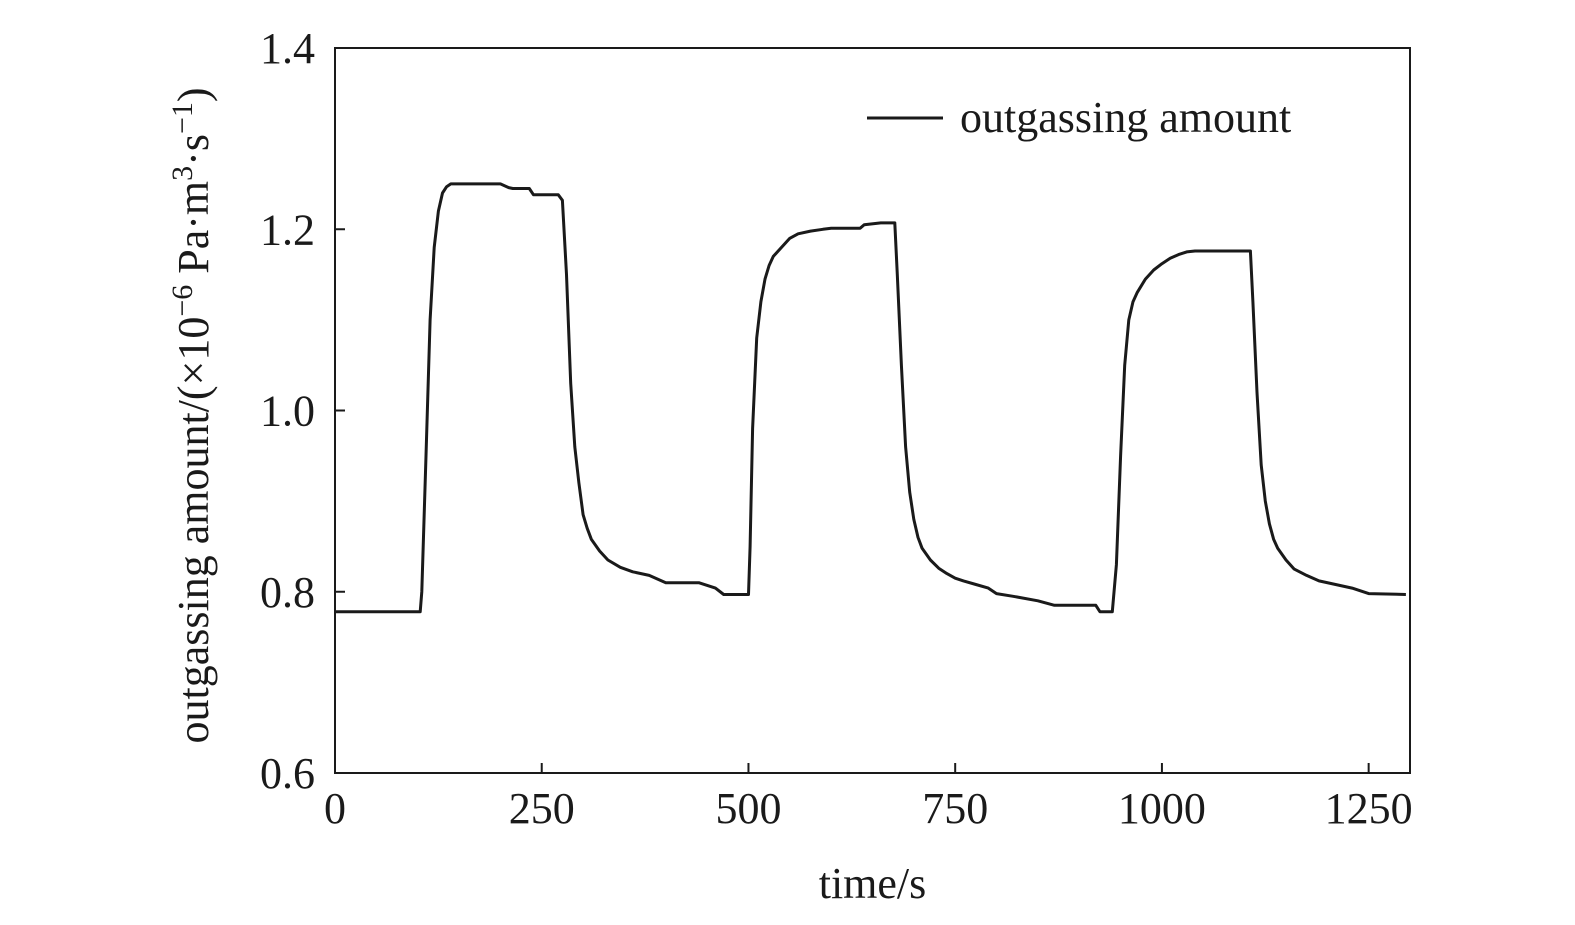 This screenshot has height=925, width=1575. What do you see at coordinates (287, 411) in the screenshot?
I see `y-tick-label-1.0: 1.0` at bounding box center [287, 411].